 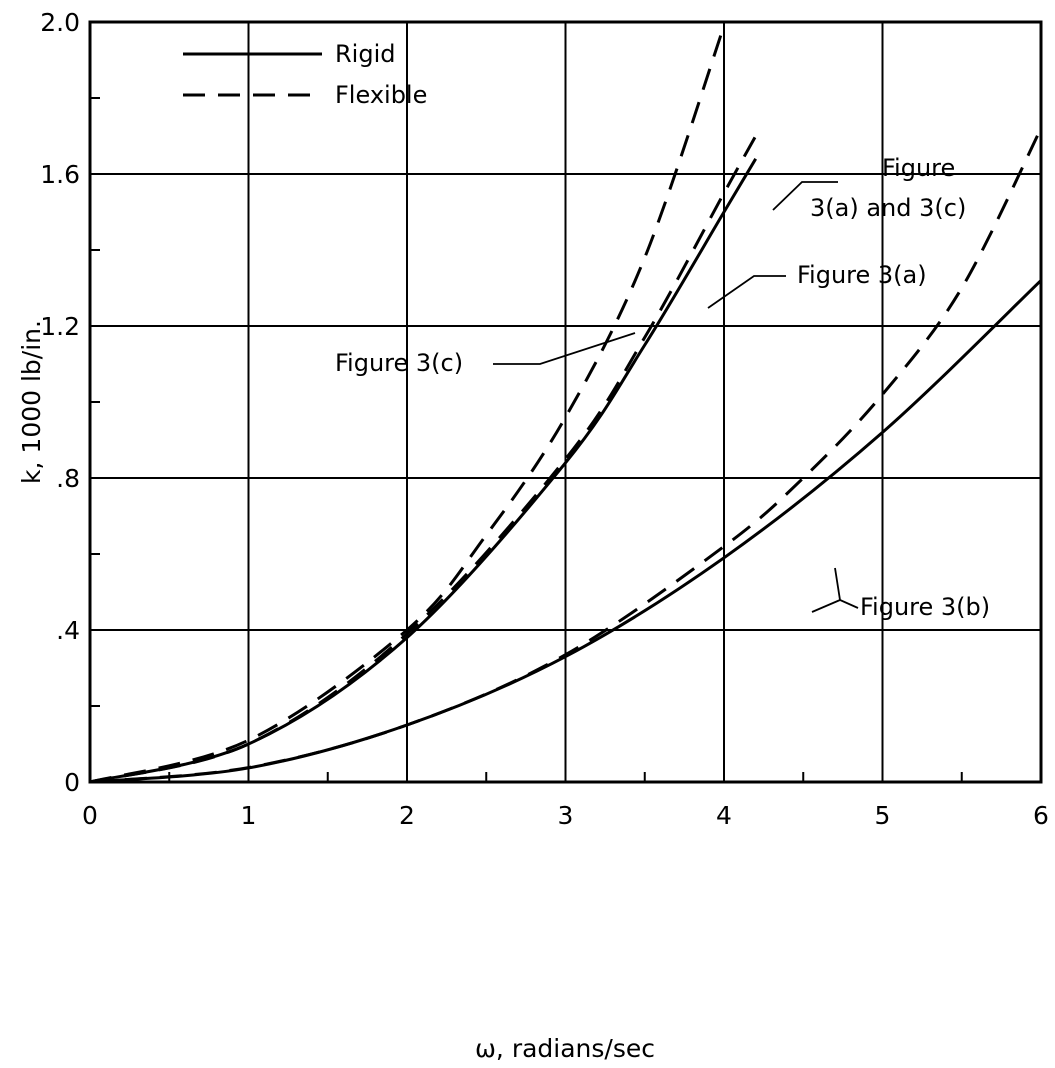 What do you see at coordinates (883, 815) in the screenshot?
I see `x-tick-label: 5` at bounding box center [883, 815].